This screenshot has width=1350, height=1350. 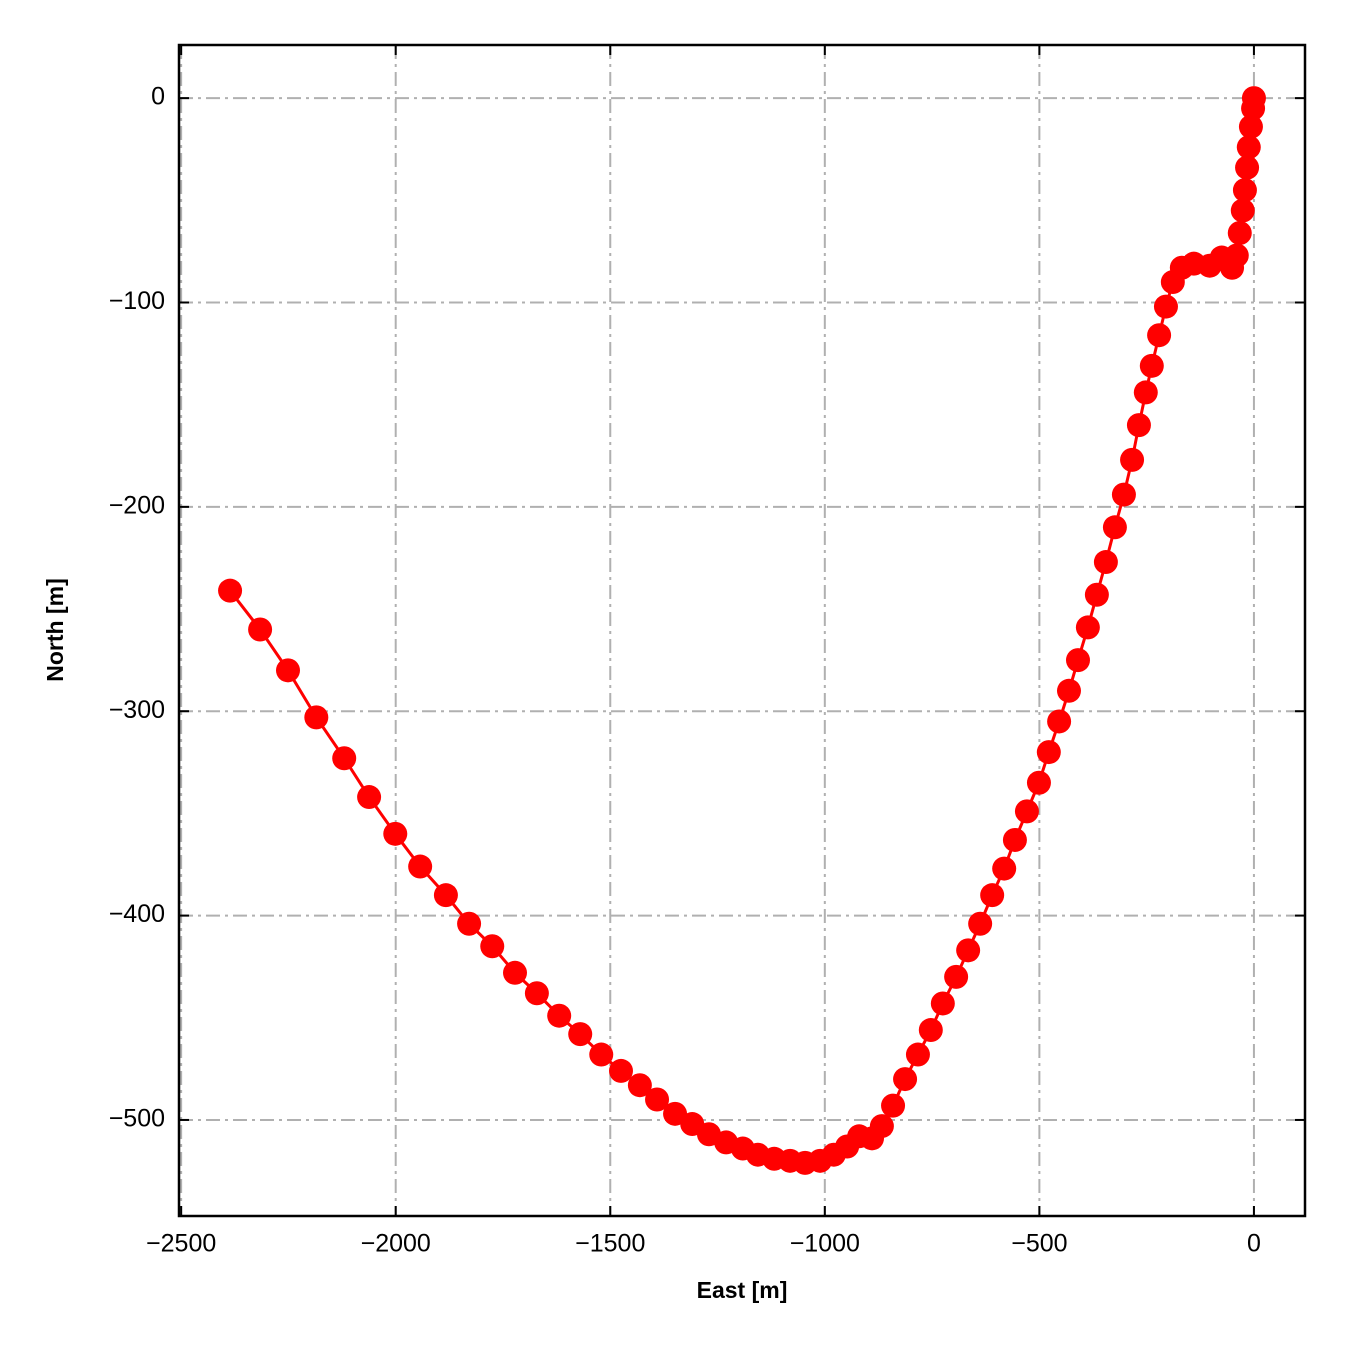 What do you see at coordinates (396, 1244) in the screenshot?
I see `x-tick-label: −2000` at bounding box center [396, 1244].